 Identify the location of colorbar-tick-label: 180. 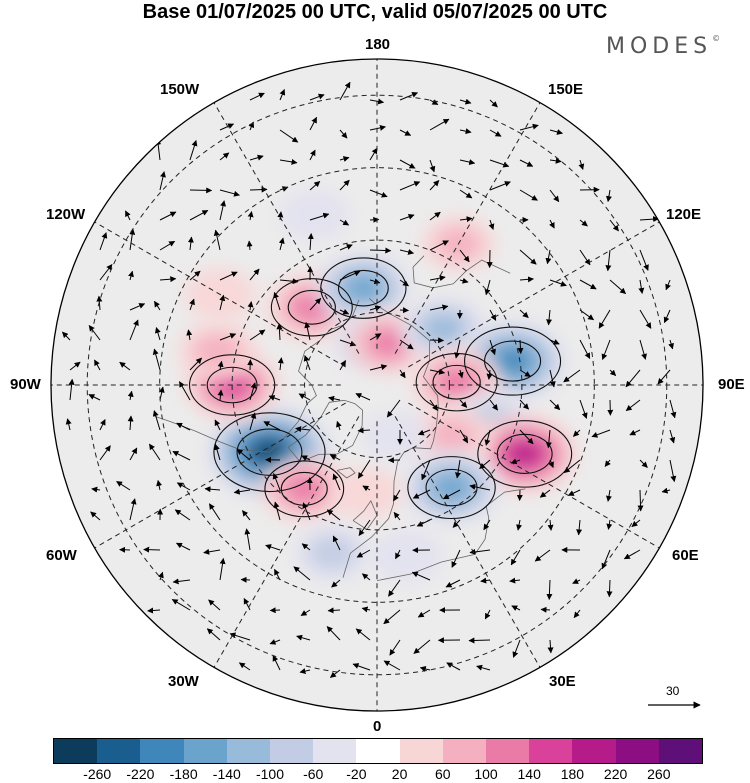
(572, 774).